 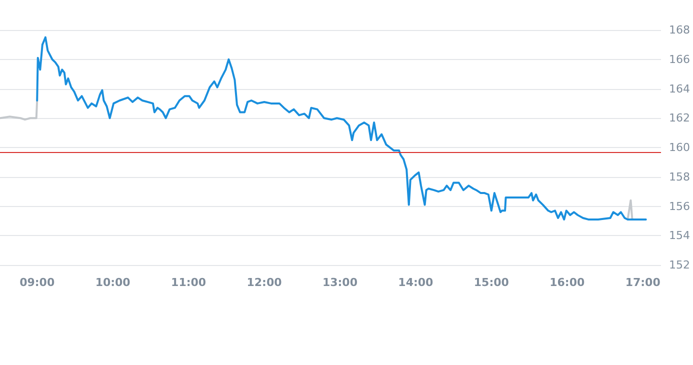 What do you see at coordinates (37, 282) in the screenshot?
I see `x-tick-label: 09:00` at bounding box center [37, 282].